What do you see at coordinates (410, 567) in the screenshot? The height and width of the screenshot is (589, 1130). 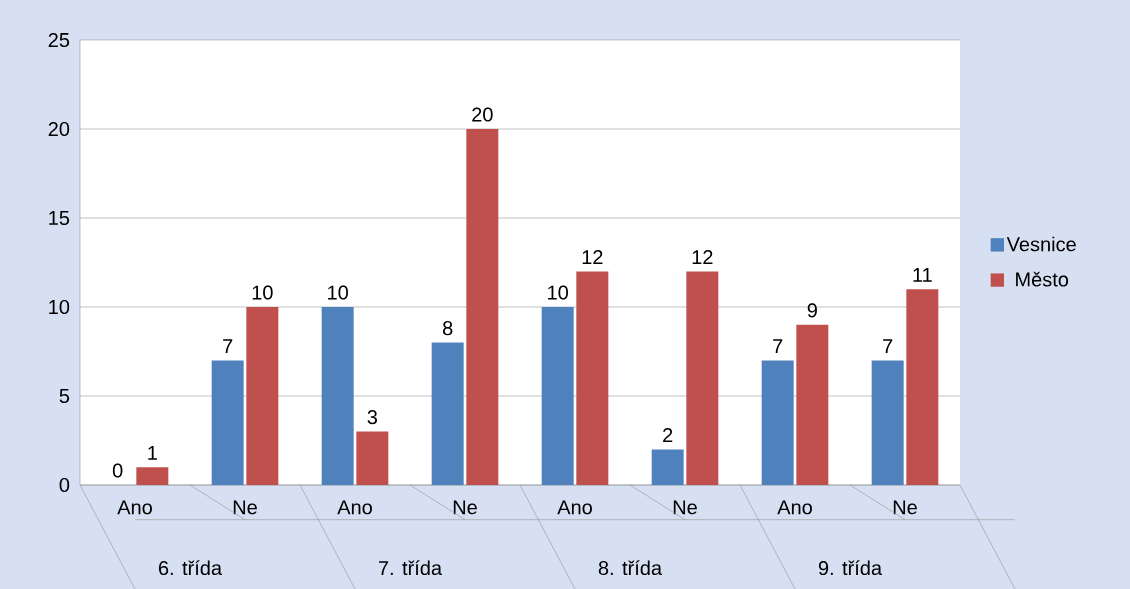 I see `text: 7. třída` at bounding box center [410, 567].